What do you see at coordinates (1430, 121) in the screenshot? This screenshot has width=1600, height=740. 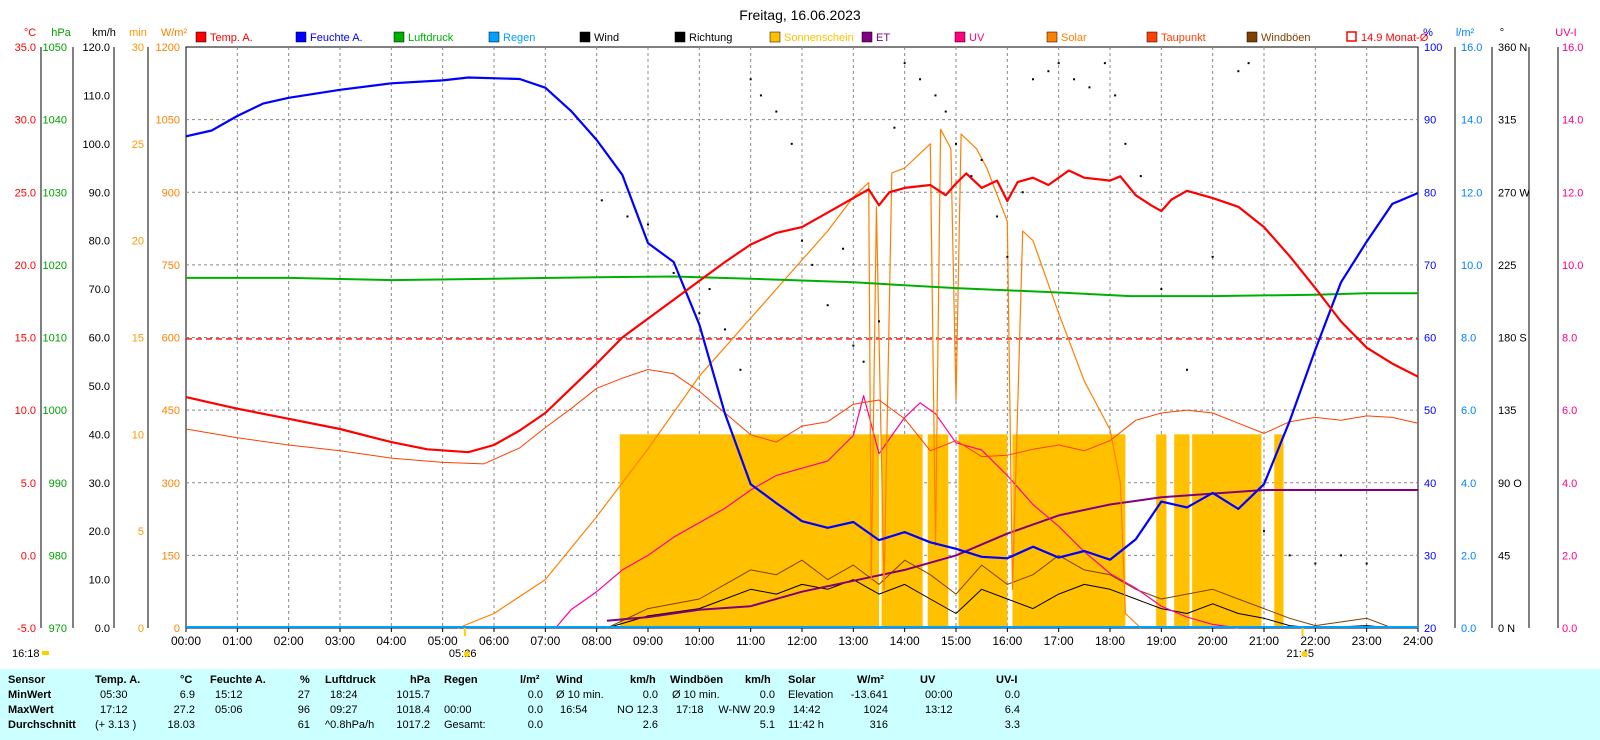 I see `humidity-tick-label: 90` at bounding box center [1430, 121].